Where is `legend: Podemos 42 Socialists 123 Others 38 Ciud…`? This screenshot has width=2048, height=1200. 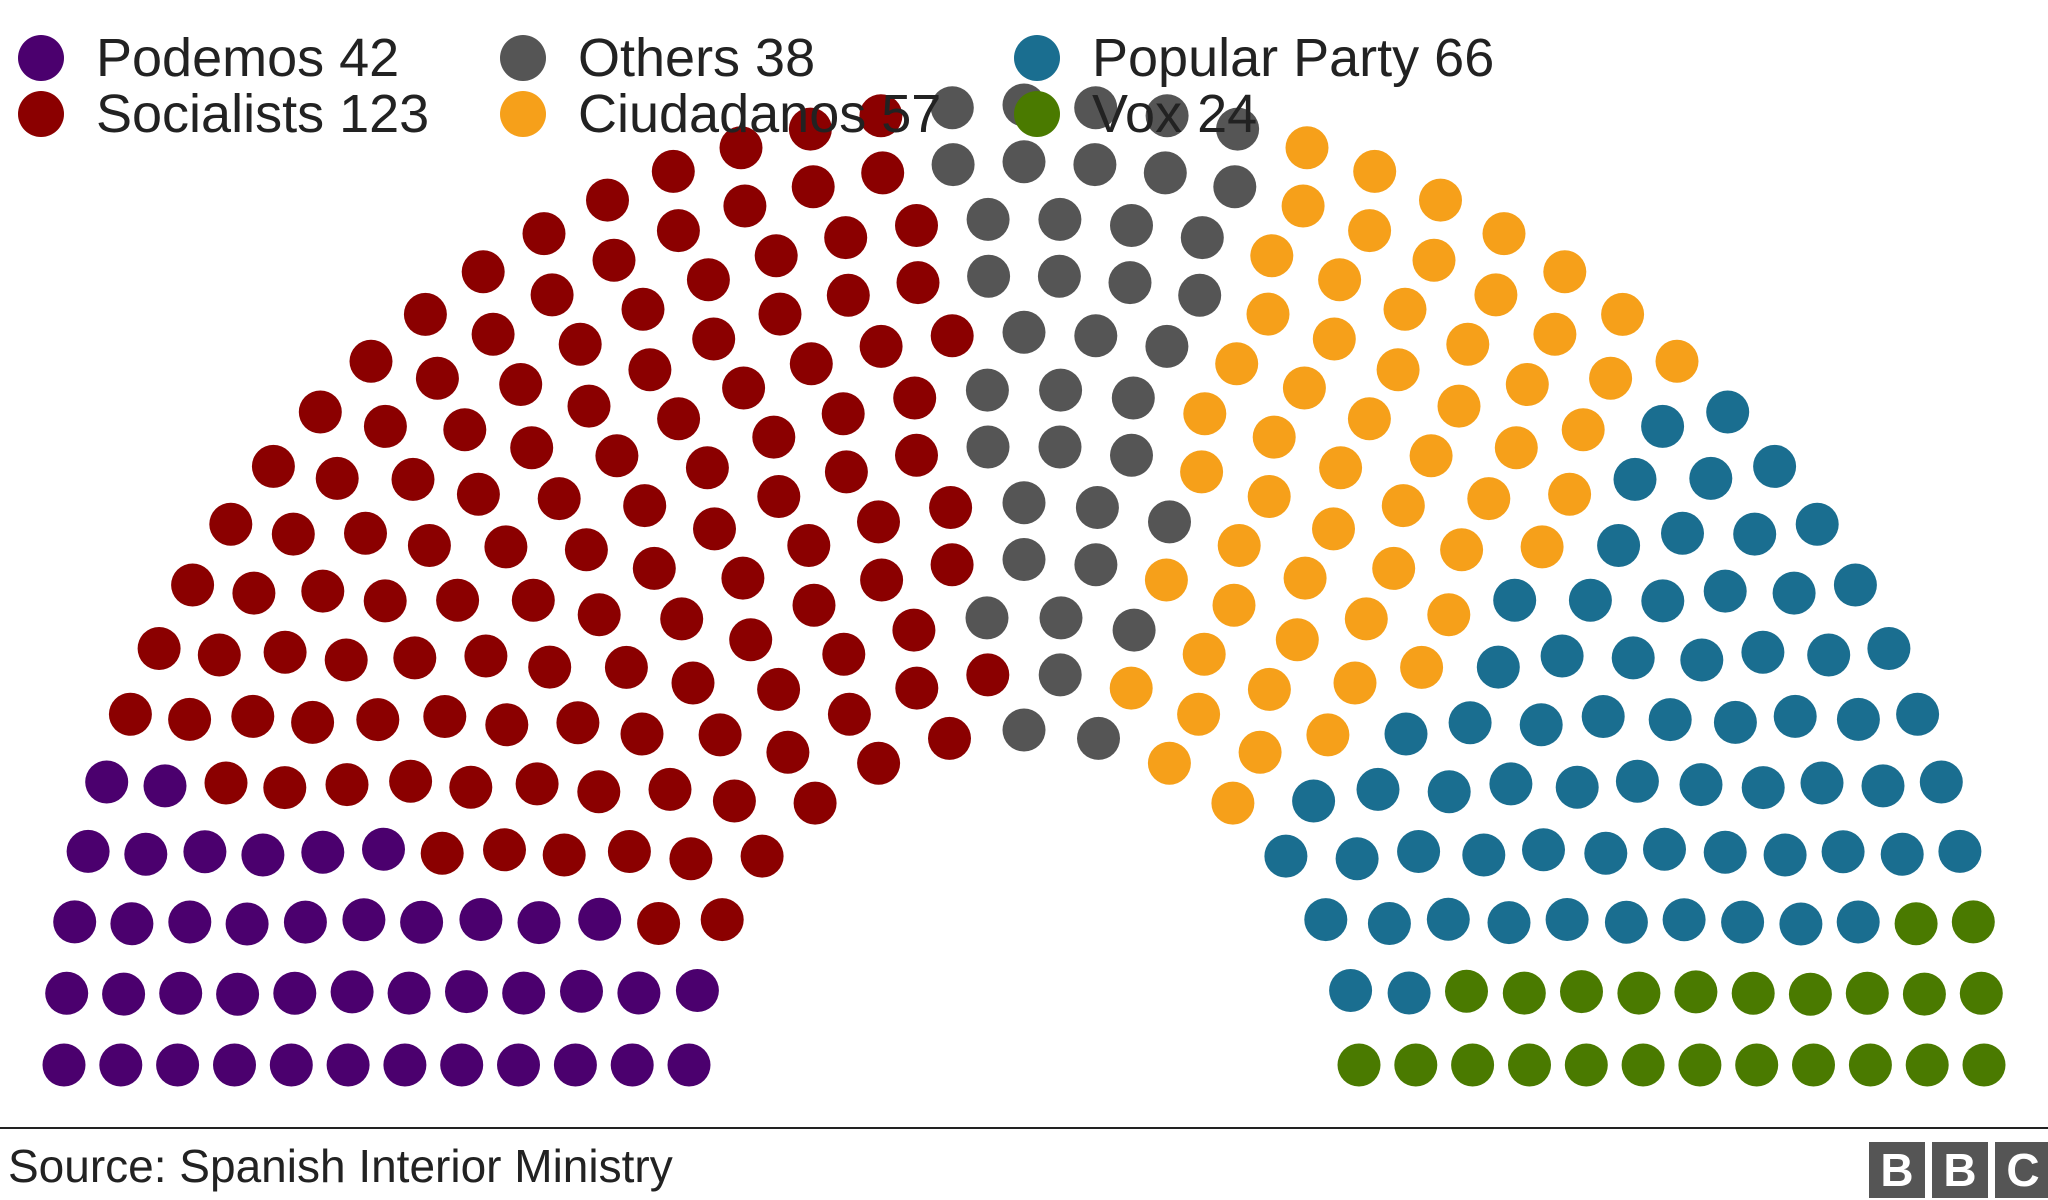 legend: Podemos 42 Socialists 123 Others 38 Ciud… is located at coordinates (868, 87).